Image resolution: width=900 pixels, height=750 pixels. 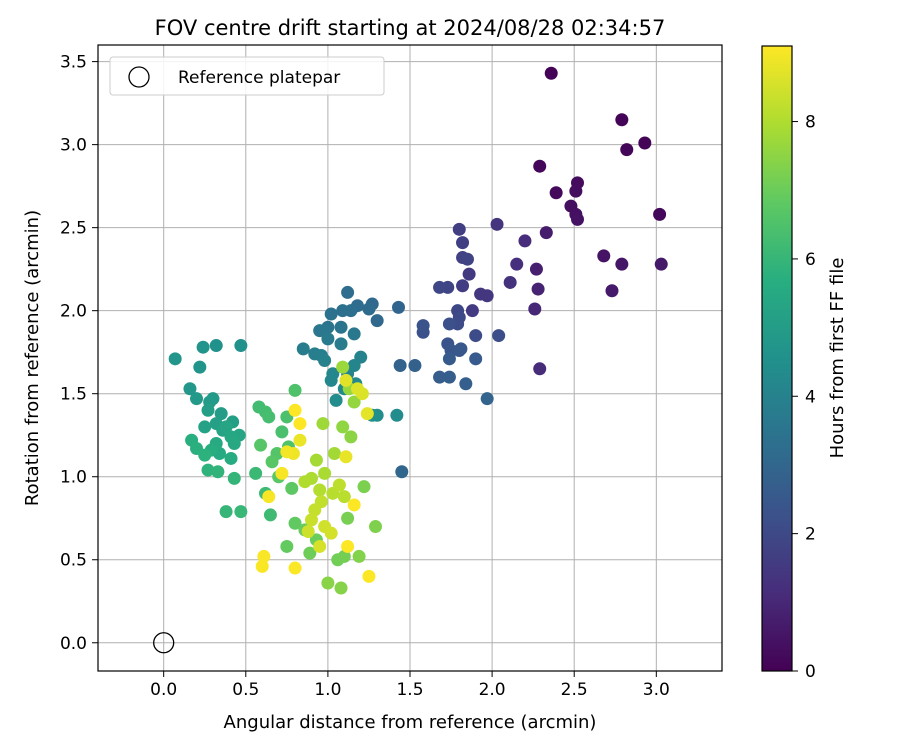 What do you see at coordinates (73, 229) in the screenshot?
I see `y-tick-label: 2.5` at bounding box center [73, 229].